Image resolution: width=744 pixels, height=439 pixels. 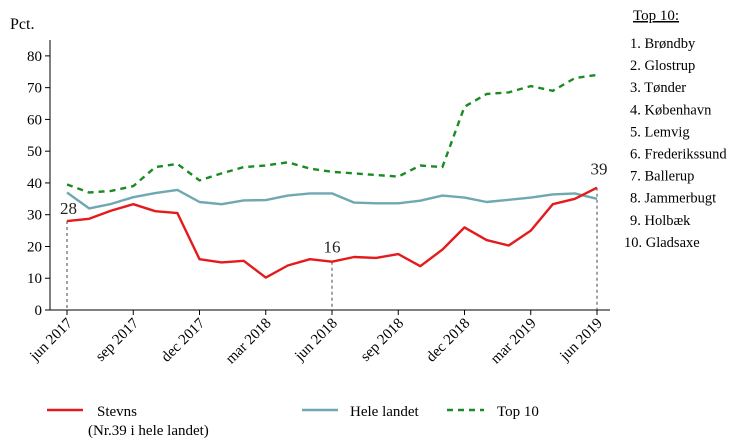 What do you see at coordinates (580, 340) in the screenshot?
I see `x-tick-label: jun 2019` at bounding box center [580, 340].